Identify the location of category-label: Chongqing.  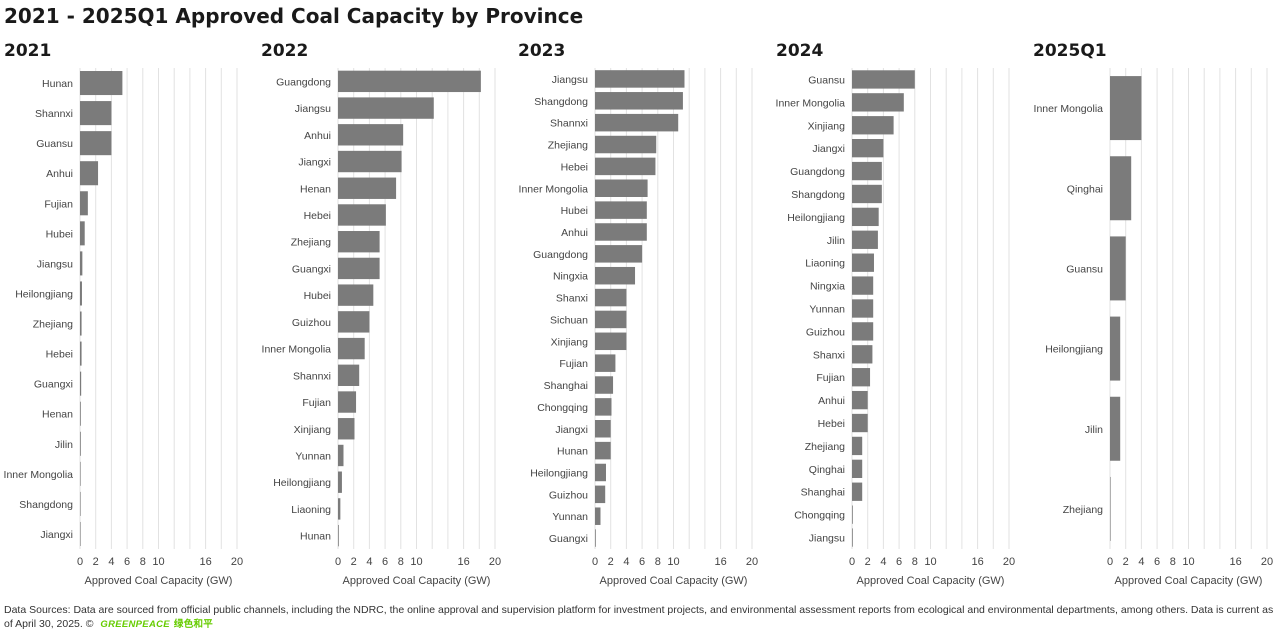
(562, 408).